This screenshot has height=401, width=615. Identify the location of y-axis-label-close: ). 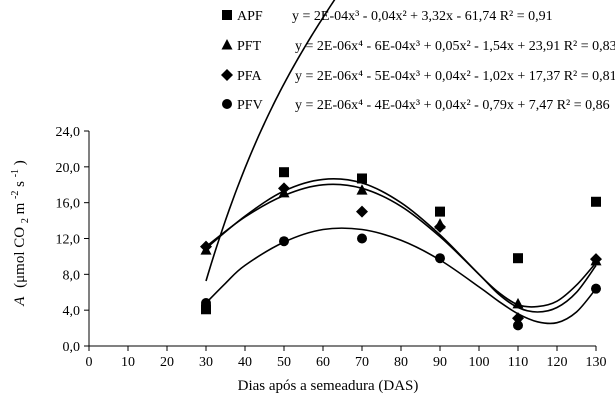
(20, 162).